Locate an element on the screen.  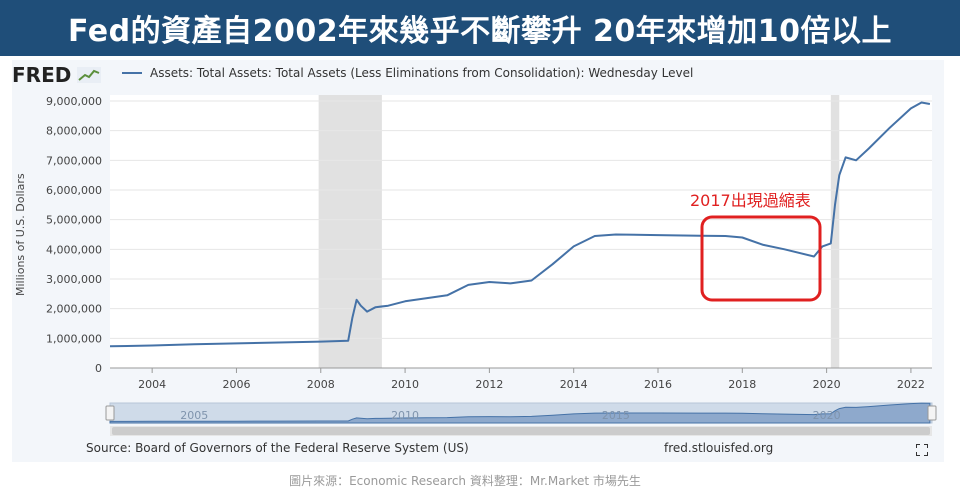
x-tick-label: 2004 is located at coordinates (152, 384).